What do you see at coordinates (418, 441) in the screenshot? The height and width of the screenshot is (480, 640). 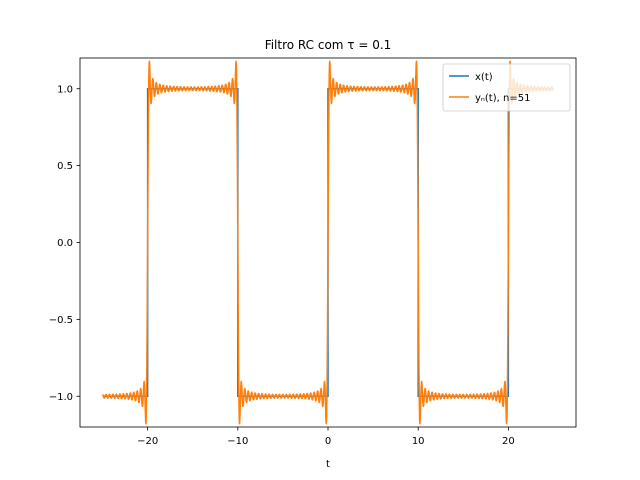 I see `x-tick-label: 10` at bounding box center [418, 441].